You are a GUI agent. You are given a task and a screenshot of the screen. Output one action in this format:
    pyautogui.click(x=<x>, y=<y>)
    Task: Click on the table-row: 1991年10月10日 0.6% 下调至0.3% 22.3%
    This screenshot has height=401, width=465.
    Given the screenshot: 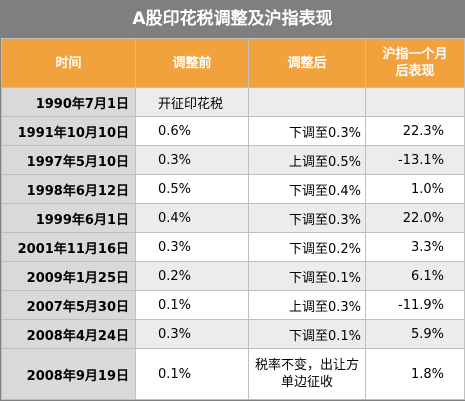 What is the action you would take?
    pyautogui.click(x=233, y=131)
    